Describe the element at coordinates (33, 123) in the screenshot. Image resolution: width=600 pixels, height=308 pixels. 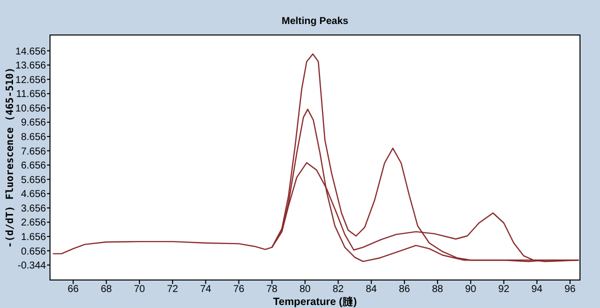
I see `y-tick-label: 9.656` at that location.